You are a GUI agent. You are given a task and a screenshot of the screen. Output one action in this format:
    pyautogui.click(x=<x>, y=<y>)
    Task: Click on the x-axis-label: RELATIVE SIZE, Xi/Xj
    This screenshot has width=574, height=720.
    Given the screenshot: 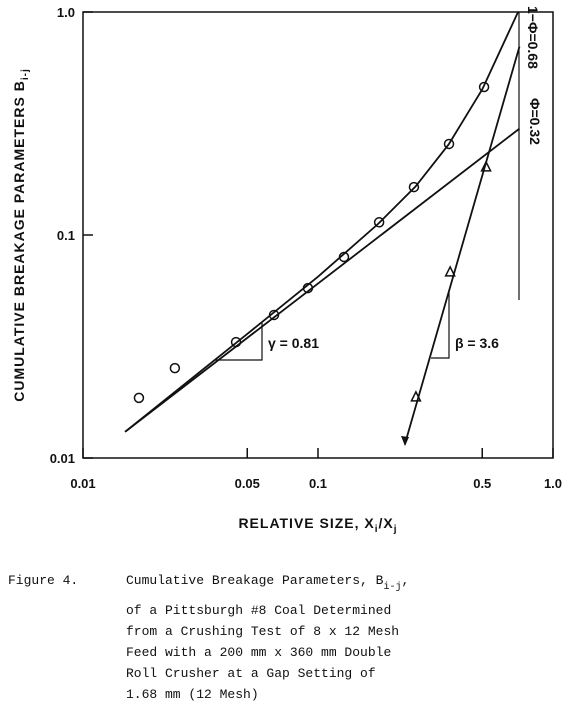 What is the action you would take?
    pyautogui.click(x=317, y=525)
    